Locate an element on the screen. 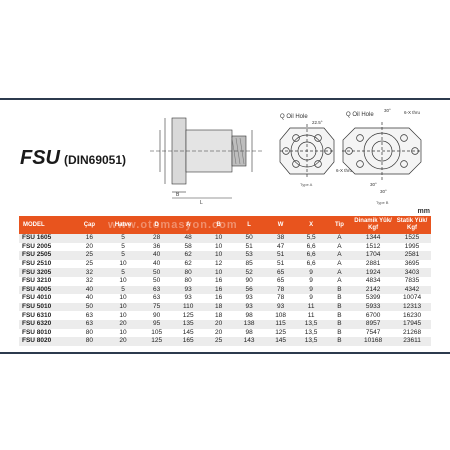 This screenshot has width=450, height=450. product-title-standard: (DIN69051) is located at coordinates (95, 160).